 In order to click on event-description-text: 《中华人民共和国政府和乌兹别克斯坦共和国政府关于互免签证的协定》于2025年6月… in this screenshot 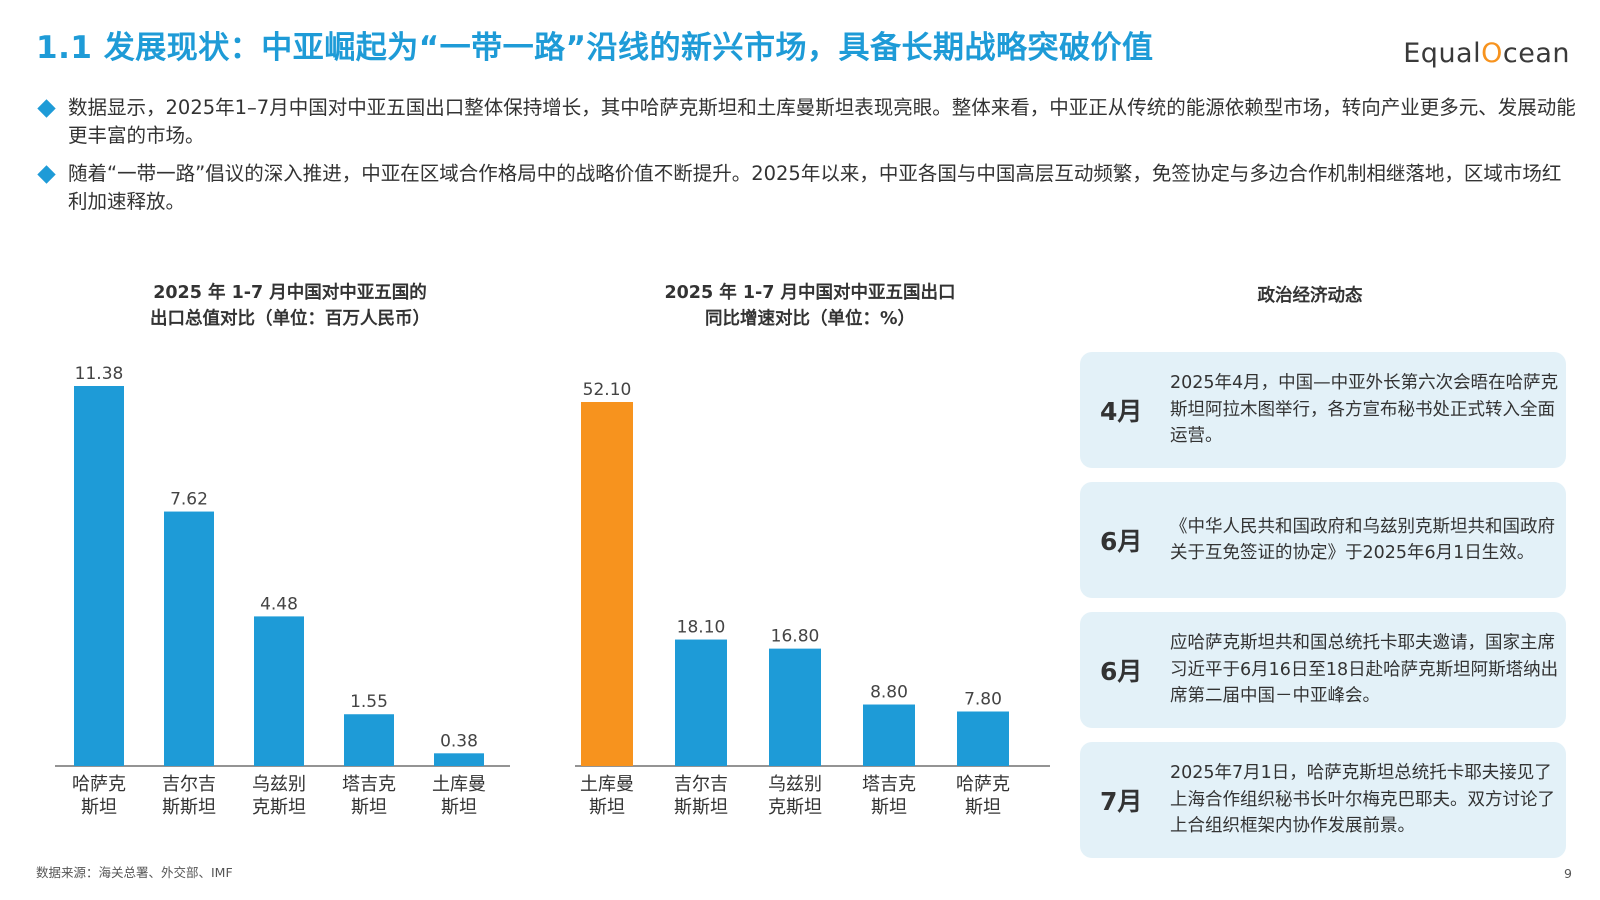, I will do `click(1362, 540)`.